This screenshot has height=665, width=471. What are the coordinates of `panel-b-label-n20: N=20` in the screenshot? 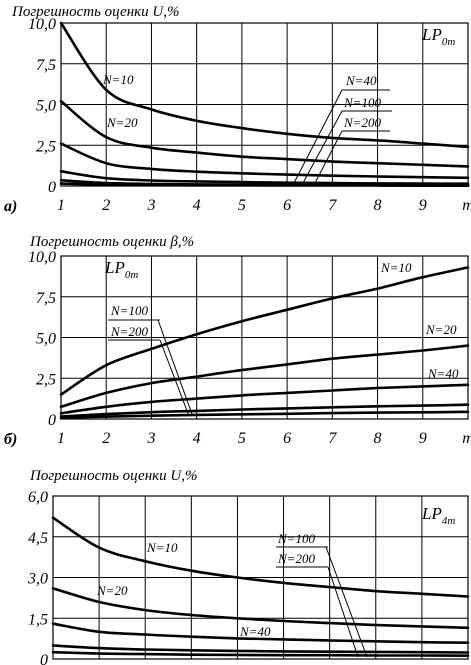 It's located at (441, 329).